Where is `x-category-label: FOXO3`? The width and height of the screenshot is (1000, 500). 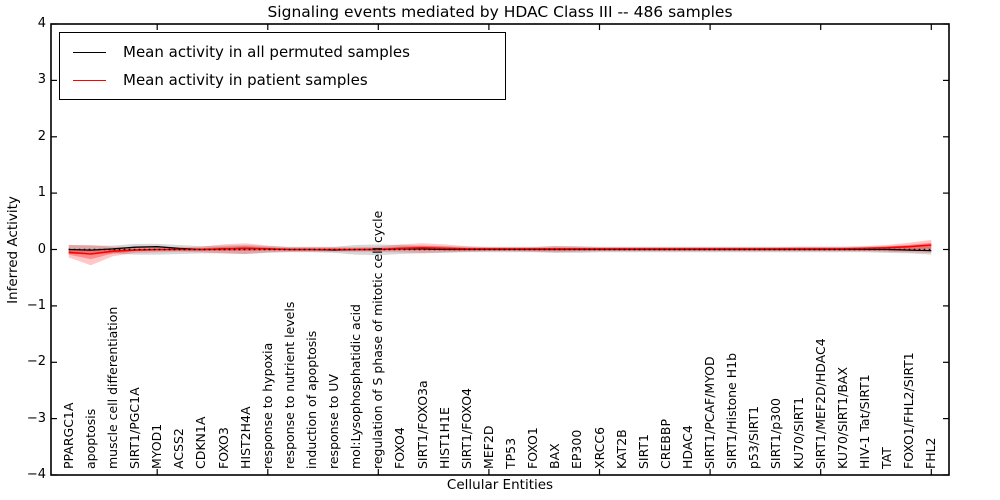
x-category-label: FOXO3 is located at coordinates (223, 448).